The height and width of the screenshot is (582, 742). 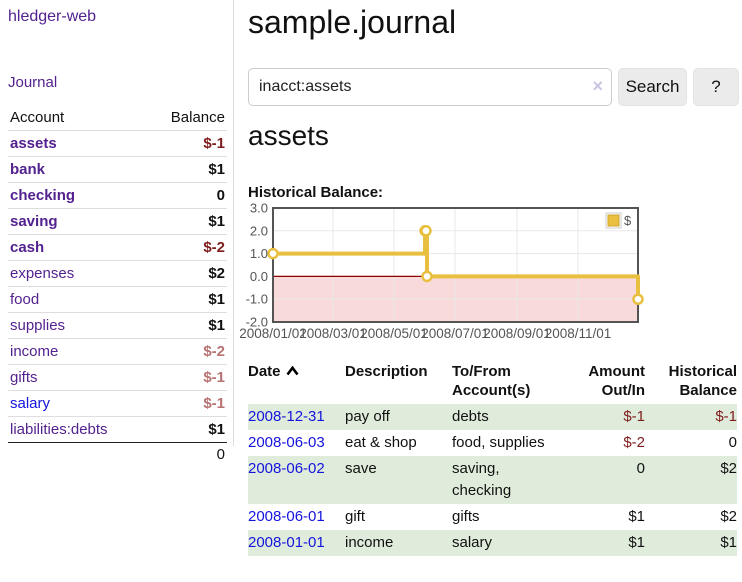 I want to click on sidebar-account-row: income $-2, so click(x=117, y=351).